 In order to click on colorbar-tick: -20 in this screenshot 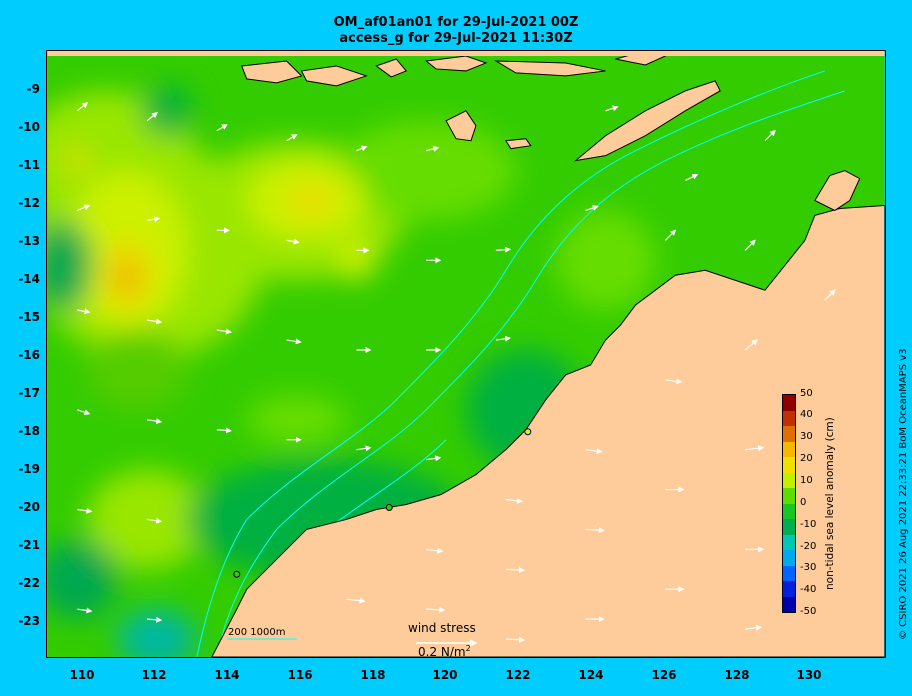, I will do `click(808, 546)`.